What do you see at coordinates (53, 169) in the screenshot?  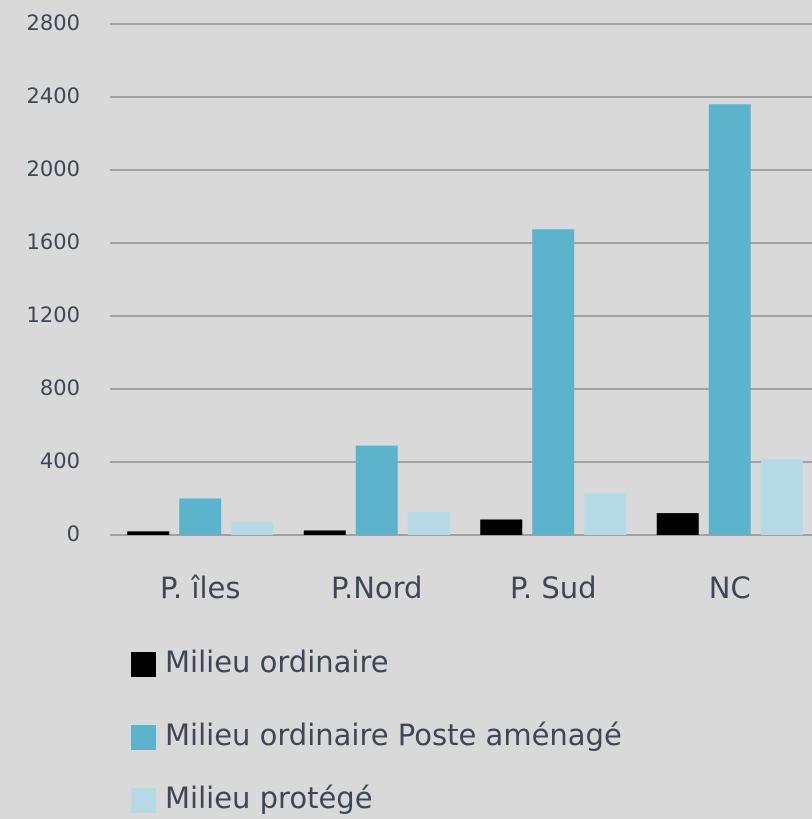 I see `y-tick-label: 2000` at bounding box center [53, 169].